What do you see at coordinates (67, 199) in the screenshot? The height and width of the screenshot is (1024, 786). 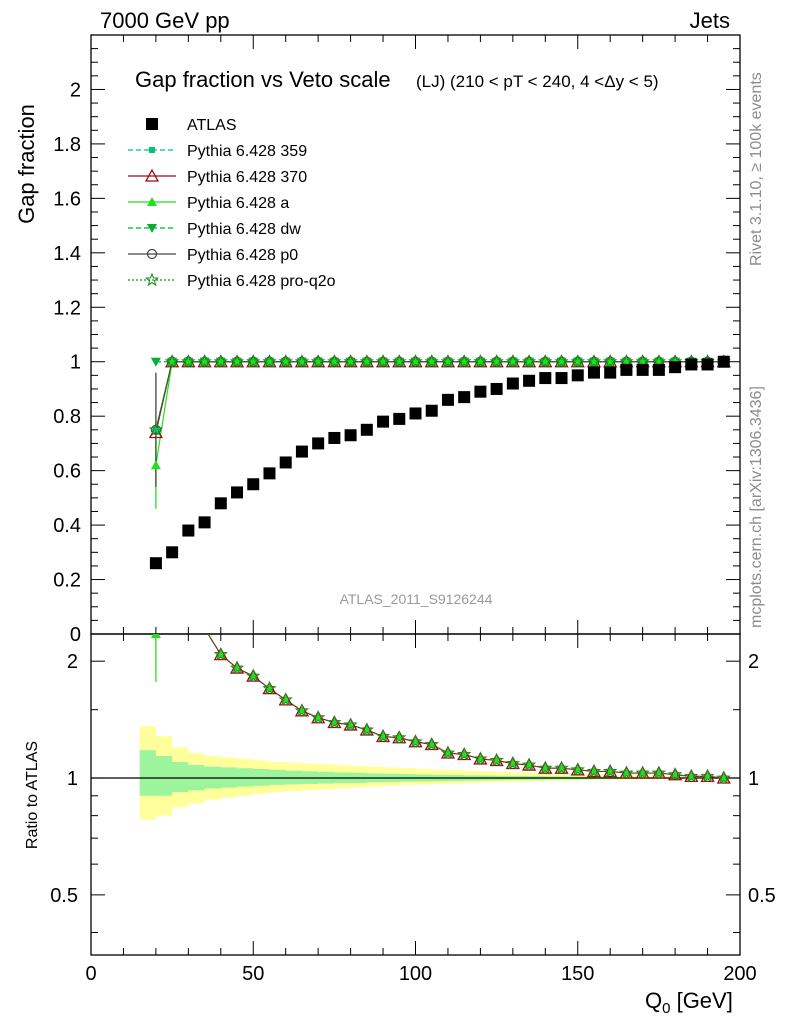 I see `top-y-tick-label: 1.6` at bounding box center [67, 199].